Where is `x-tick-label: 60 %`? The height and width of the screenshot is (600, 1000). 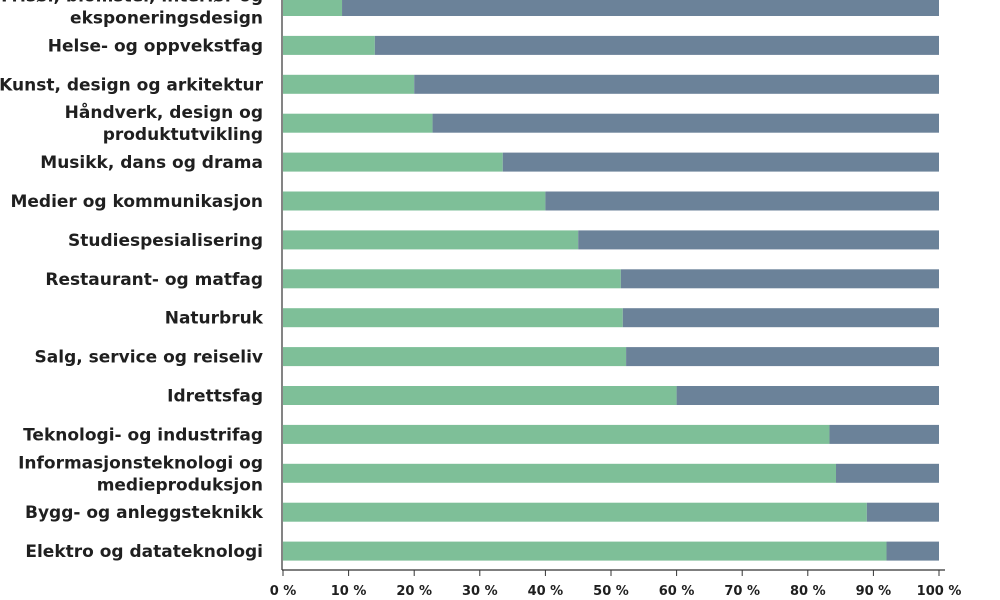
x-tick-label: 60 % is located at coordinates (677, 591).